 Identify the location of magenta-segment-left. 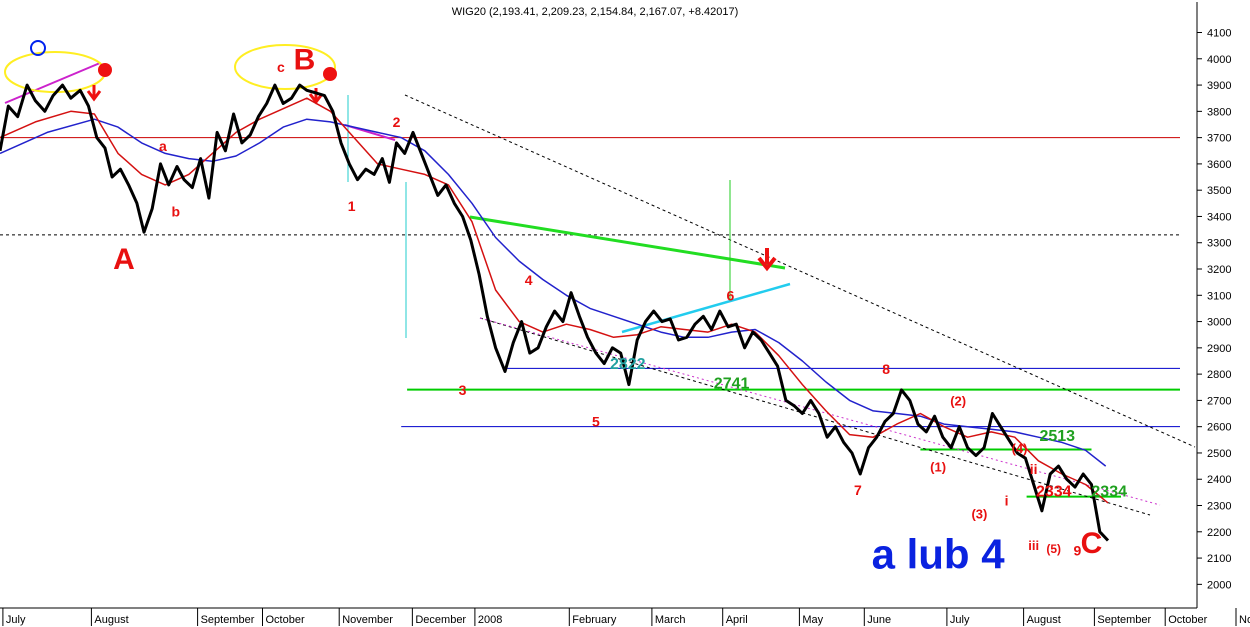
(52, 83).